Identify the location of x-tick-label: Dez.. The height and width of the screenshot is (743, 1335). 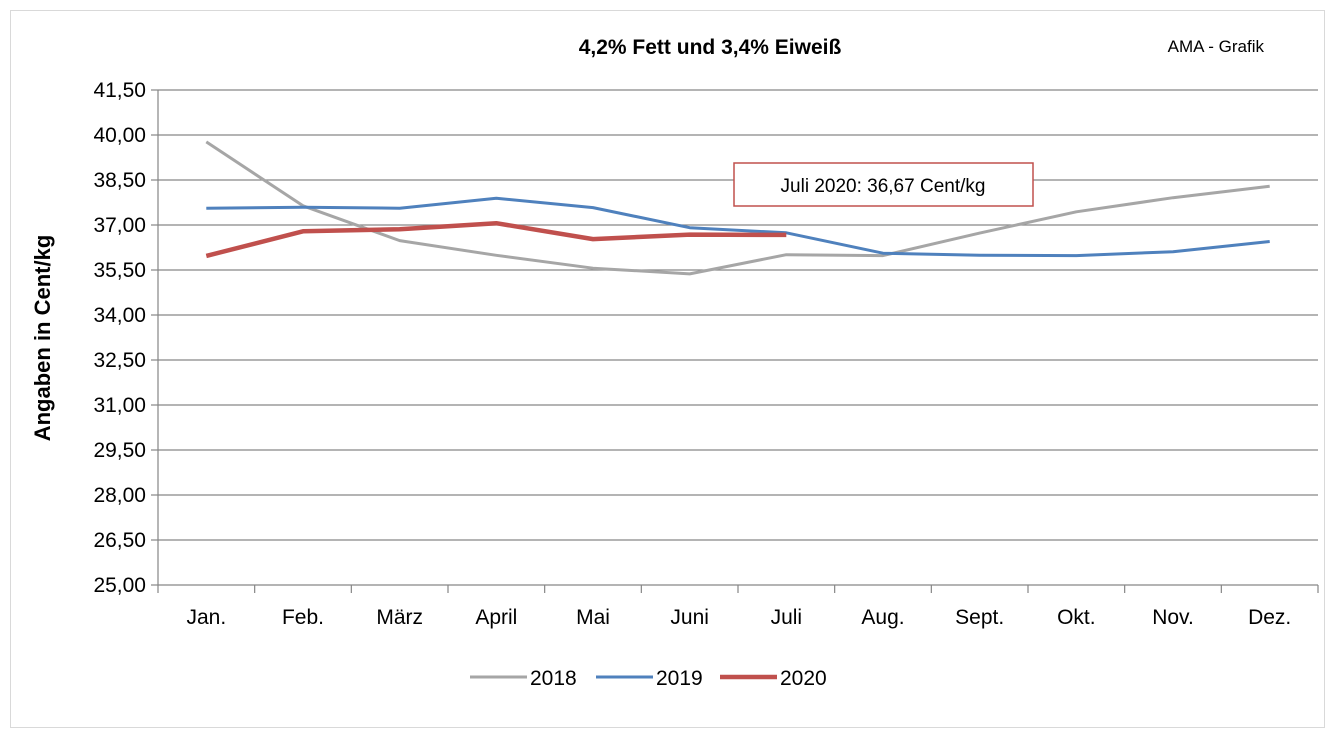
(1269, 617).